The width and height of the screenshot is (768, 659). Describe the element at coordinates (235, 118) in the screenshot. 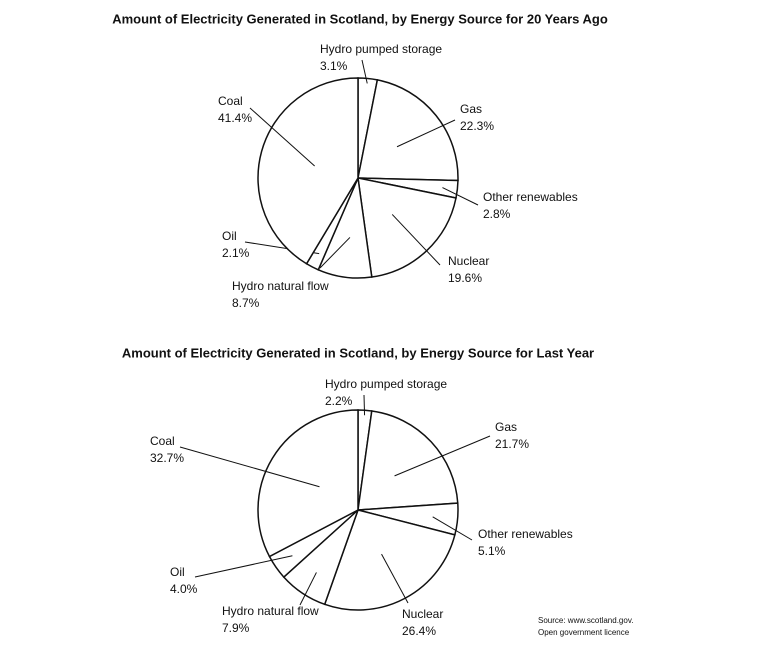

I see `value-label: 41.4%` at that location.